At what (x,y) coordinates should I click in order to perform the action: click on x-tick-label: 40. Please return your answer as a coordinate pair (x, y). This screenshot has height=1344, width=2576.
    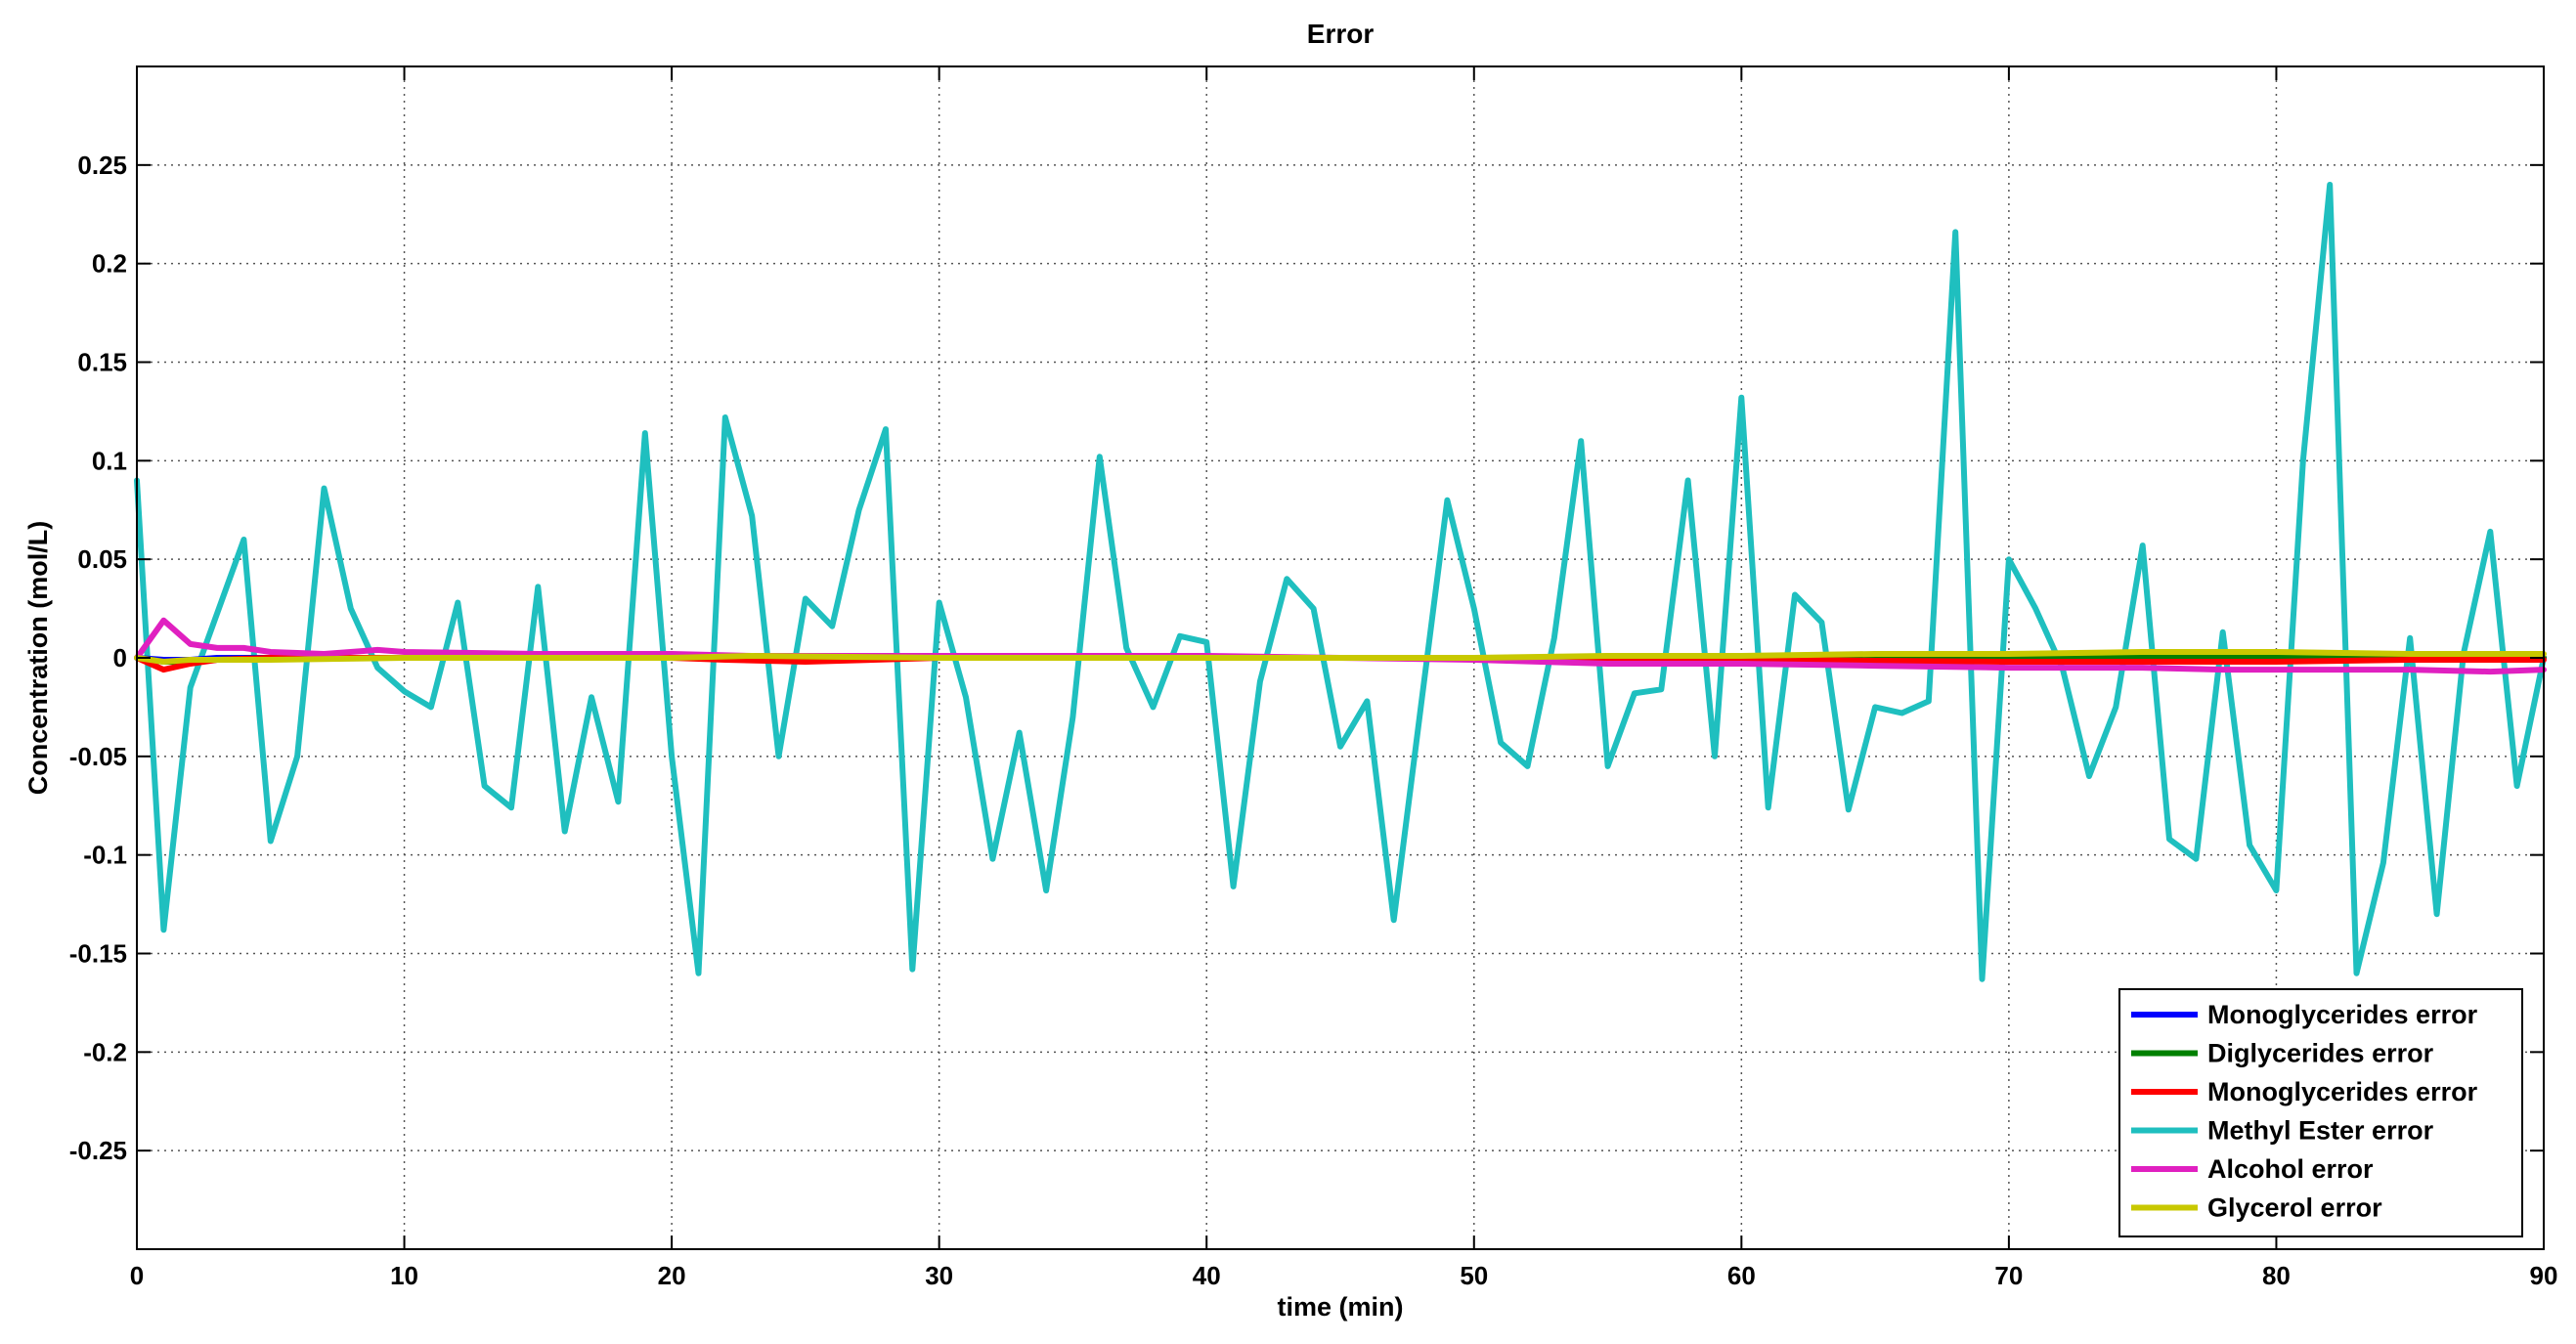
    Looking at the image, I should click on (1207, 1276).